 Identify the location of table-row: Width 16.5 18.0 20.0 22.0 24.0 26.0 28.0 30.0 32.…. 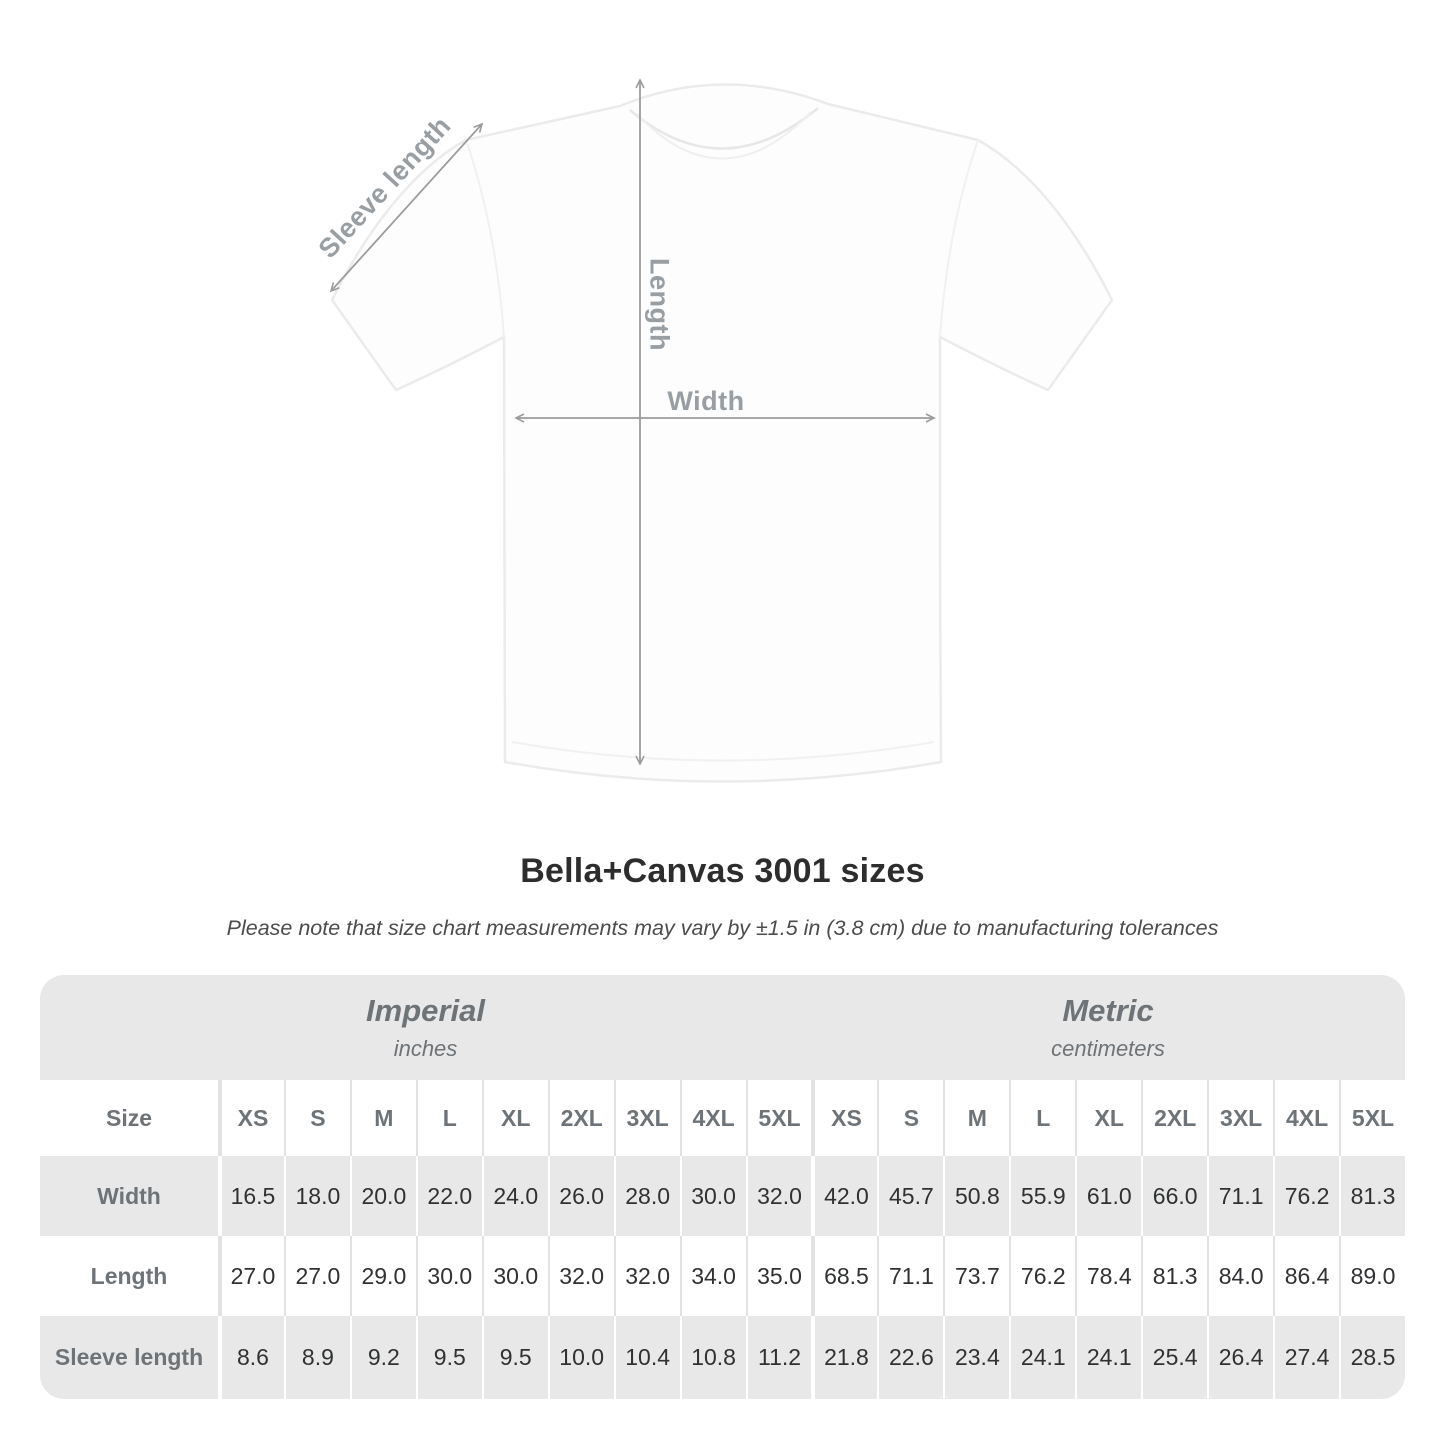
(722, 1196).